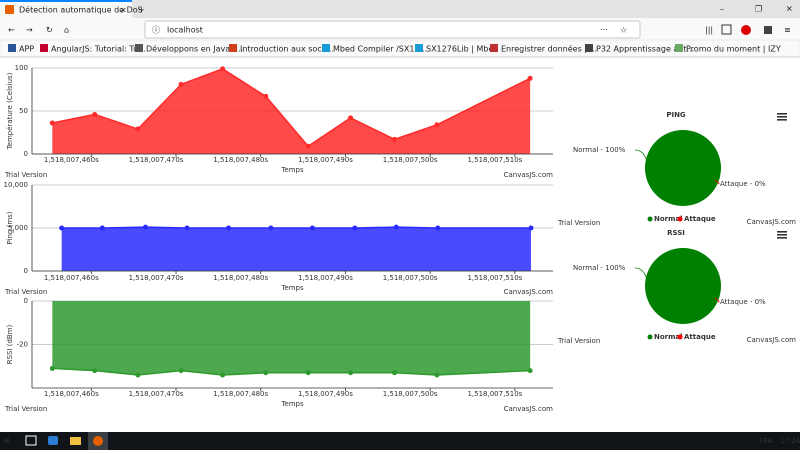 This screenshot has width=800, height=454. I want to click on maximize: ❐, so click(758, 9).